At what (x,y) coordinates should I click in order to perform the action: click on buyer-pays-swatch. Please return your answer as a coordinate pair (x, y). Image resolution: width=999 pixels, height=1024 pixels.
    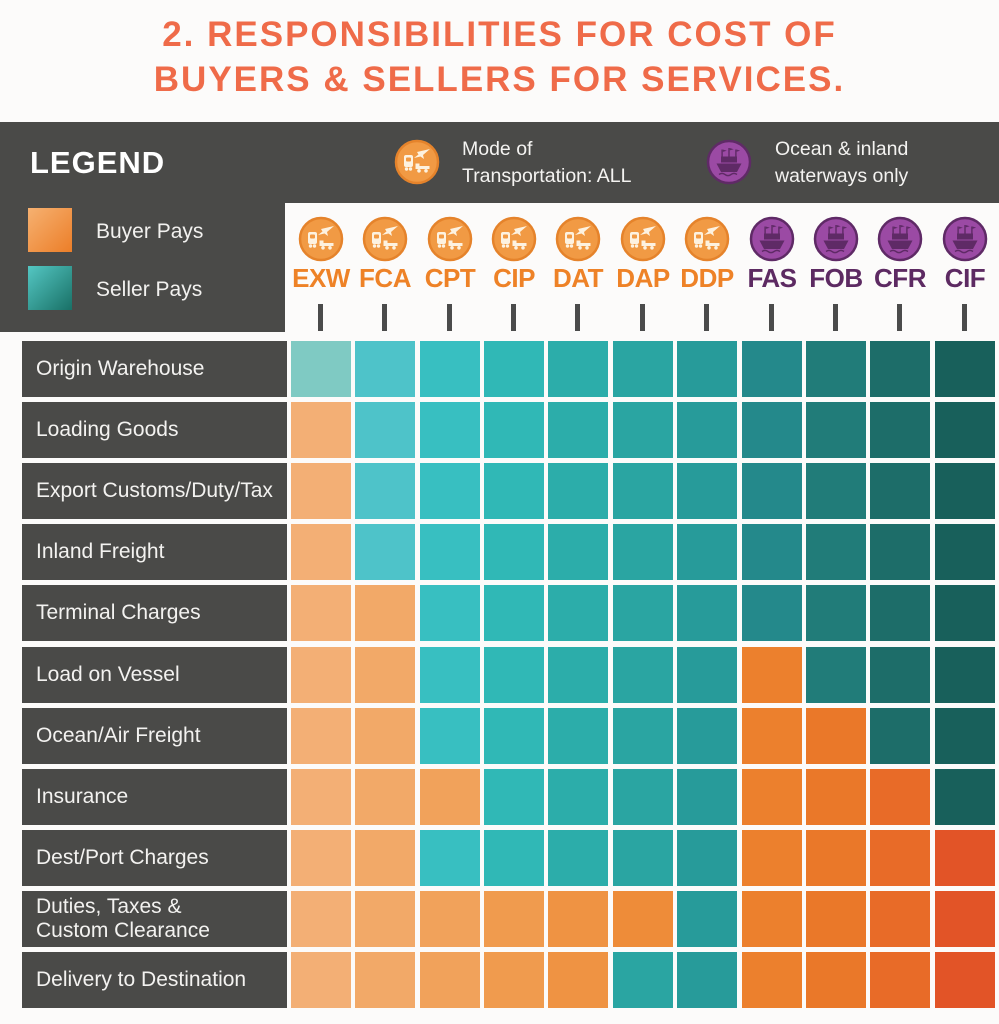
    Looking at the image, I should click on (50, 230).